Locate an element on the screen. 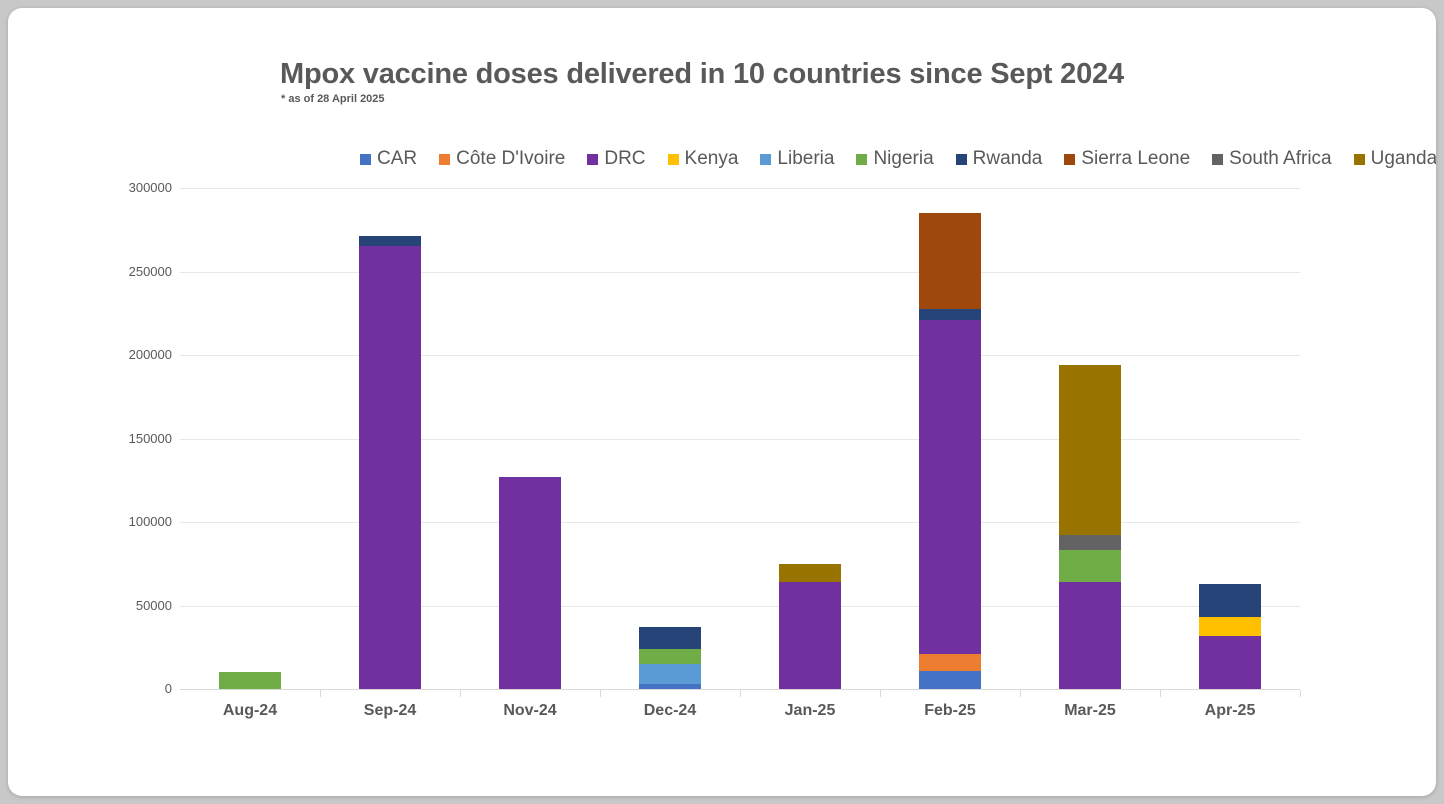  chart-subtitle: * as of 28 April 2025 is located at coordinates (333, 99).